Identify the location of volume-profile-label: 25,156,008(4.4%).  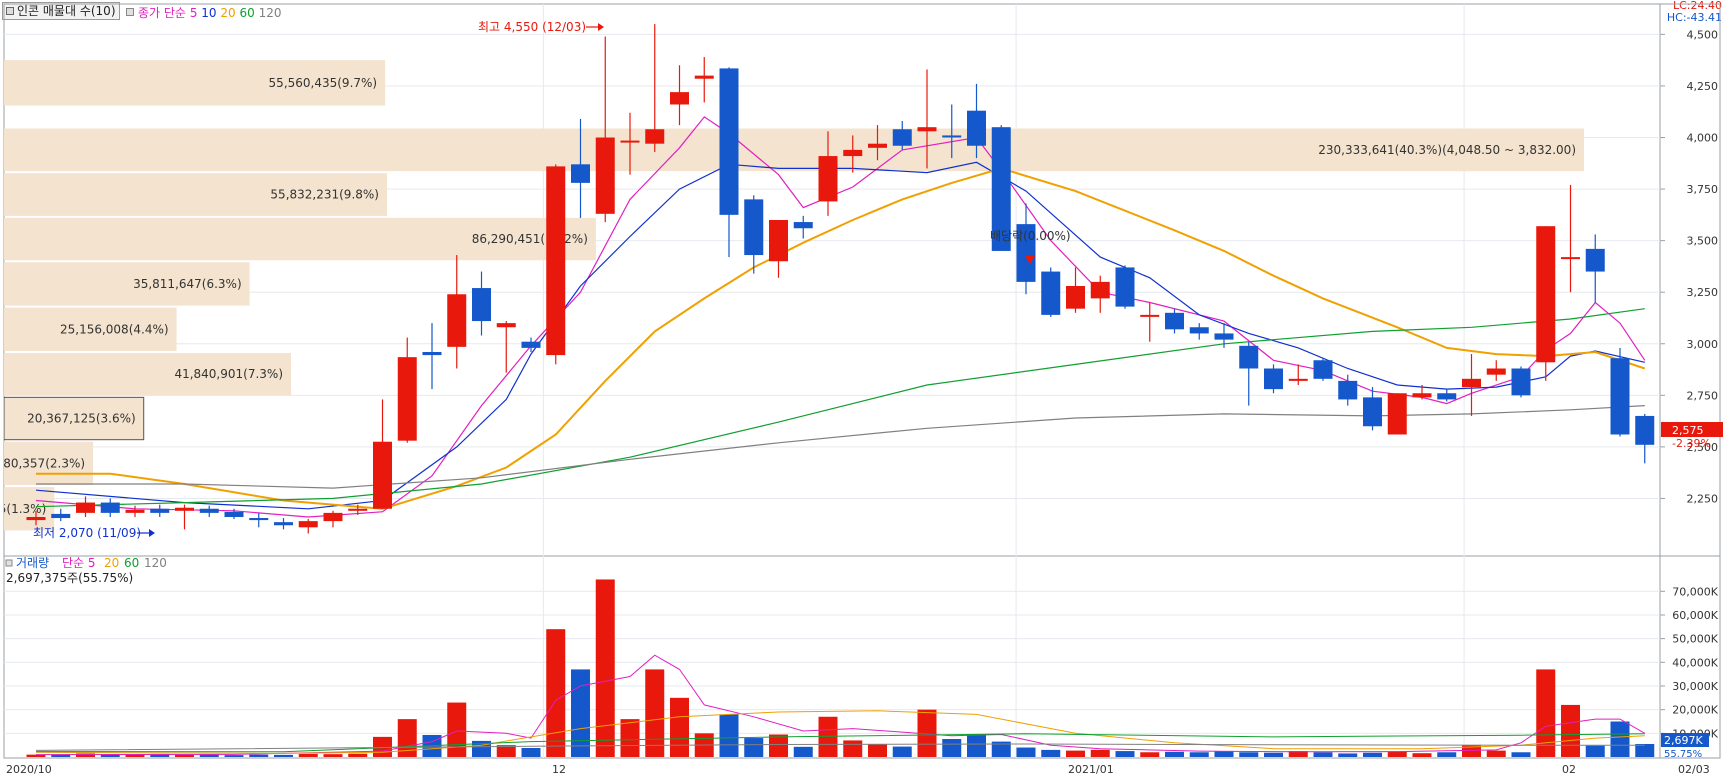
(114, 329).